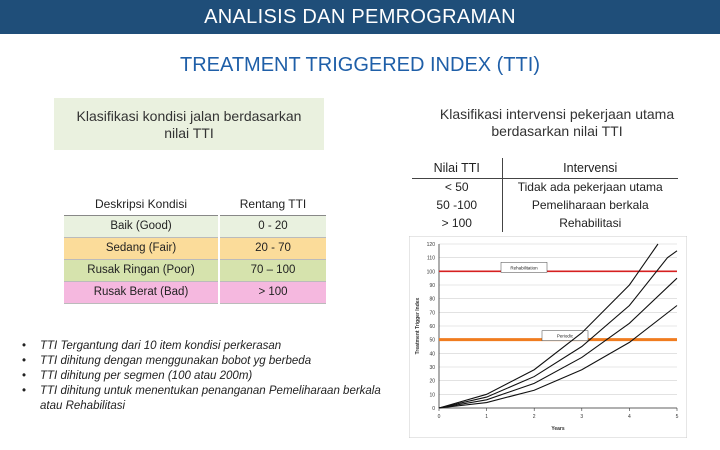 The width and height of the screenshot is (720, 450). What do you see at coordinates (272, 248) in the screenshot?
I see `condition-range: 20 - 70` at bounding box center [272, 248].